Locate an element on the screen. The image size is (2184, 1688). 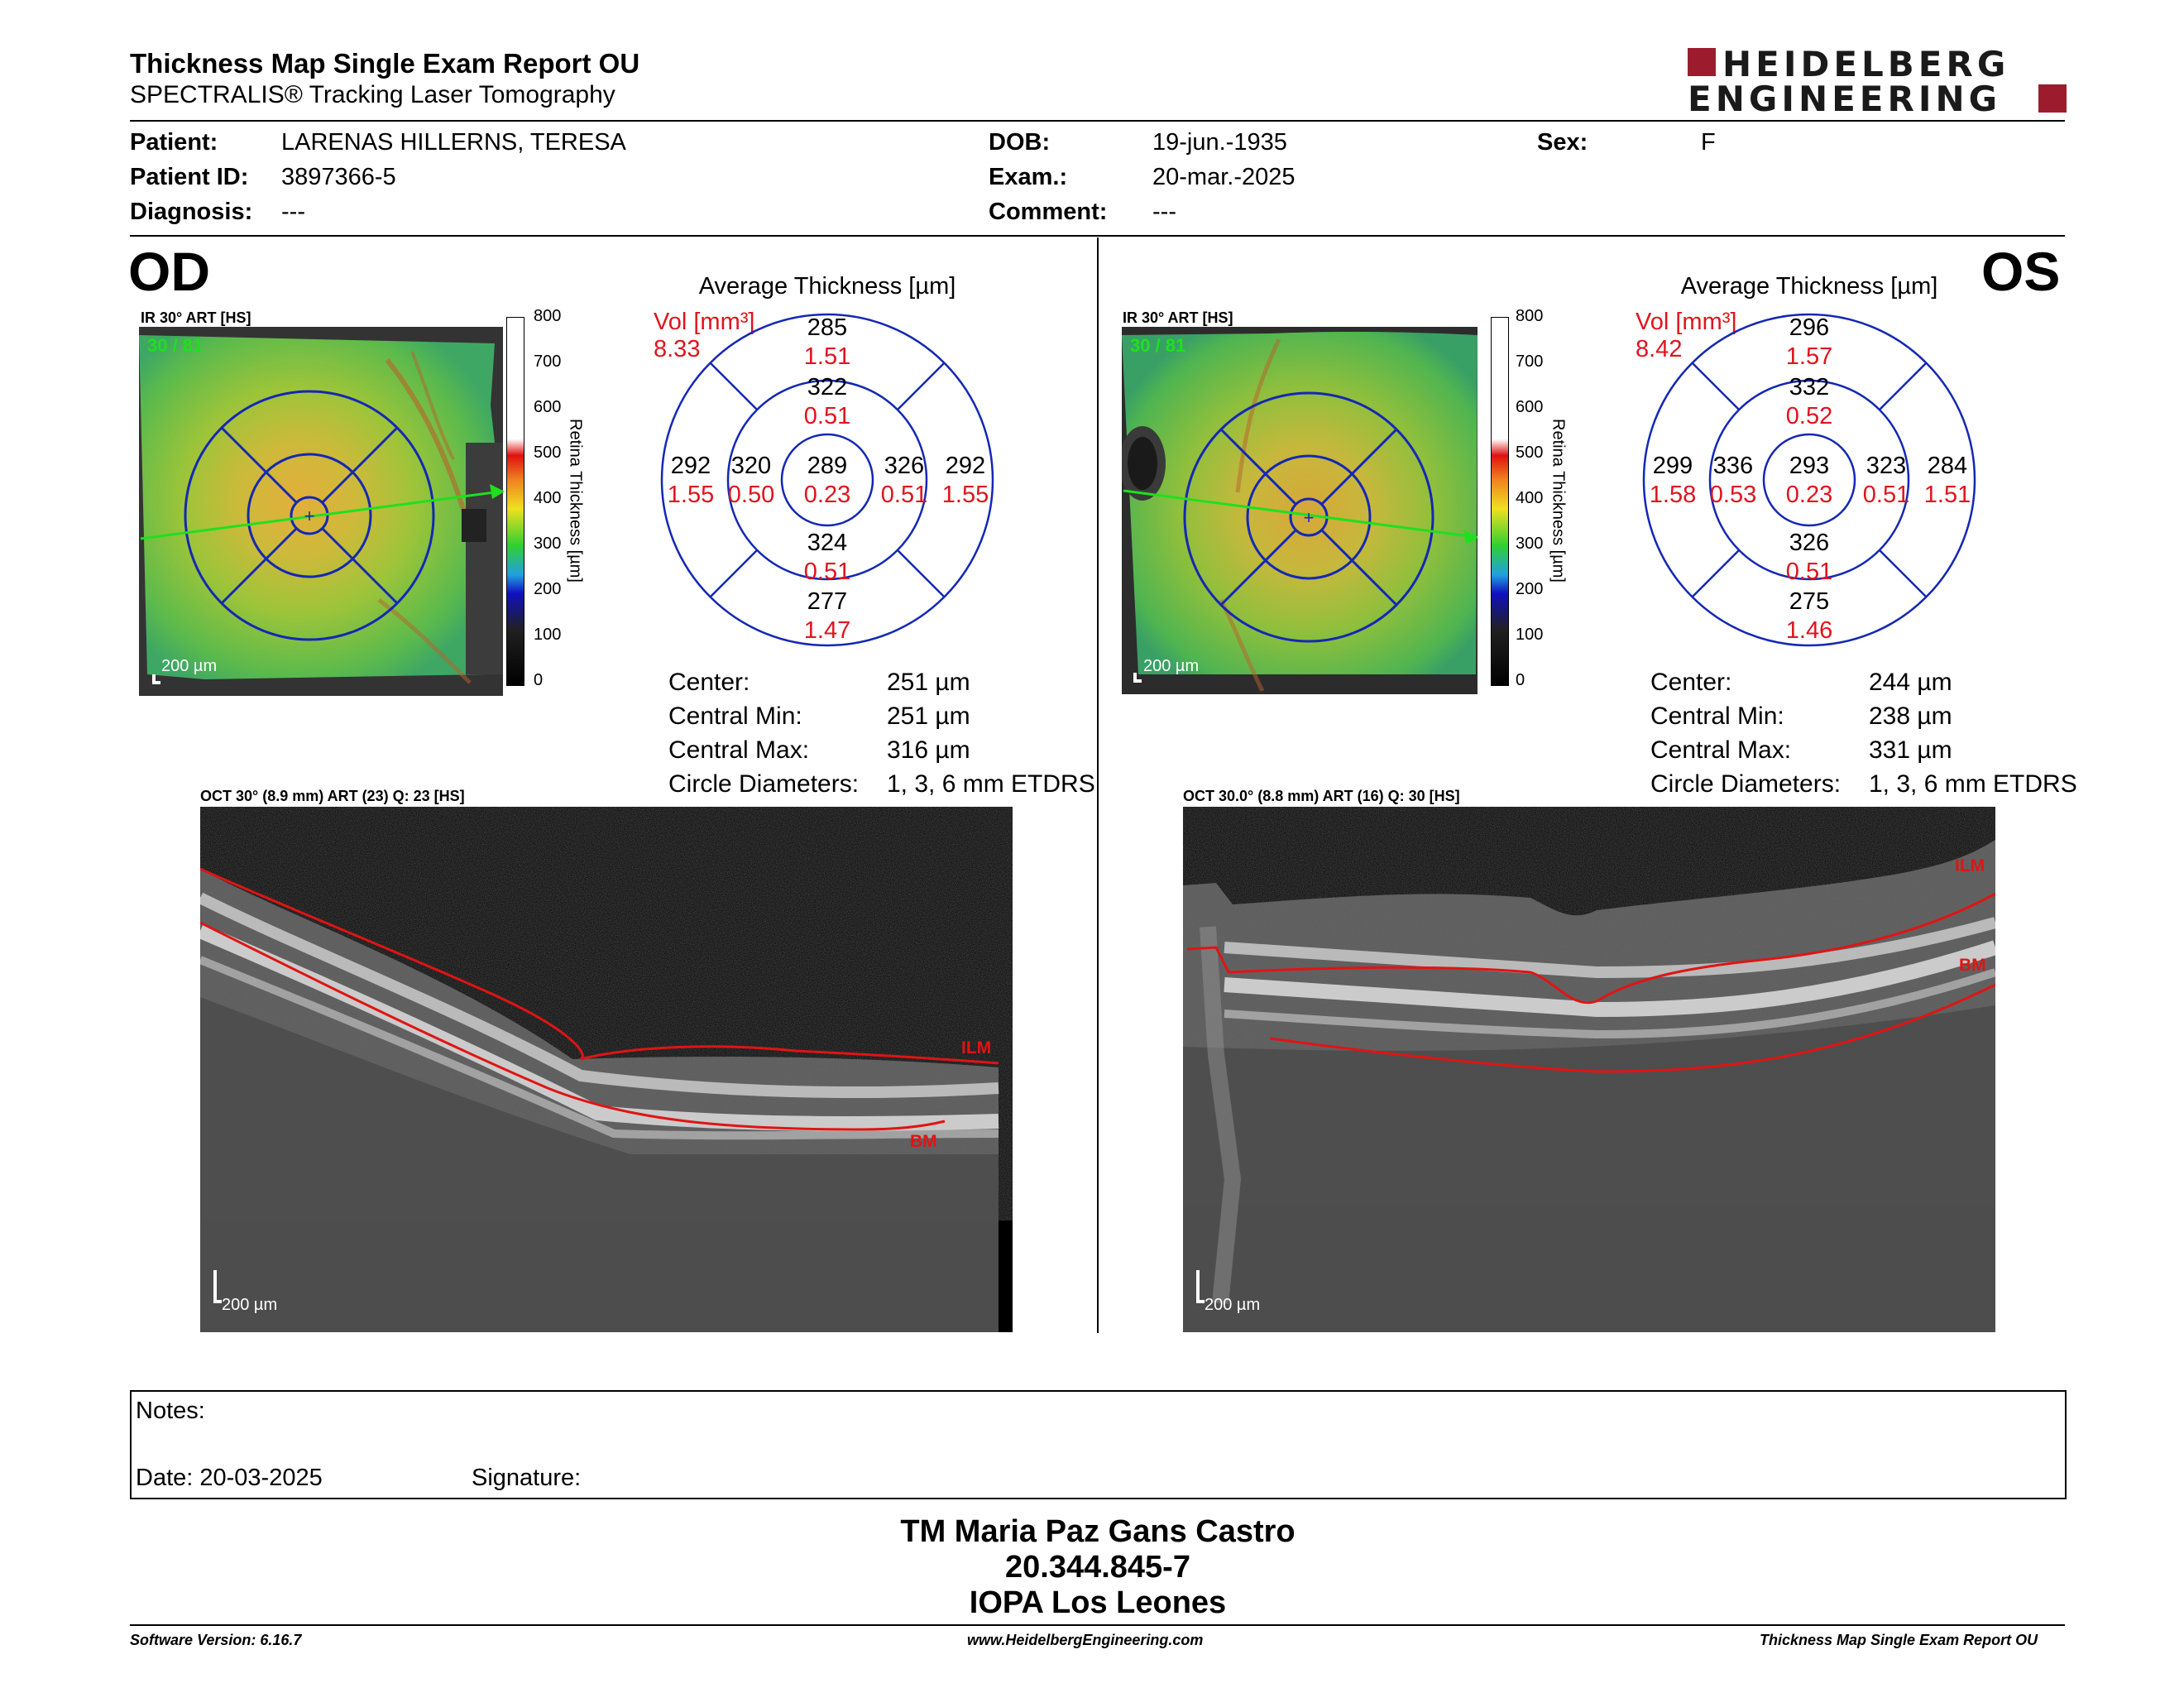
diagnosis-value: --- is located at coordinates (293, 212).